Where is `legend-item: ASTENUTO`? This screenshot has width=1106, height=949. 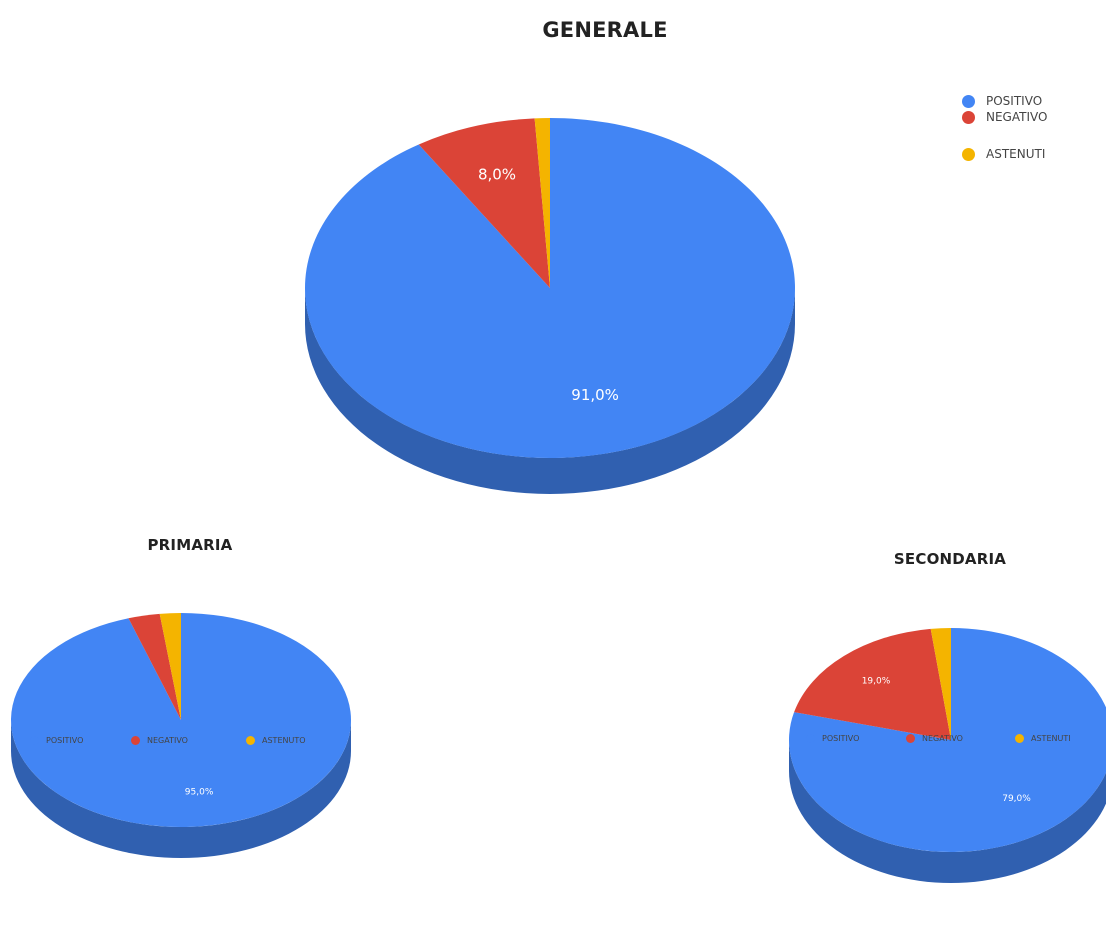 legend-item: ASTENUTO is located at coordinates (276, 740).